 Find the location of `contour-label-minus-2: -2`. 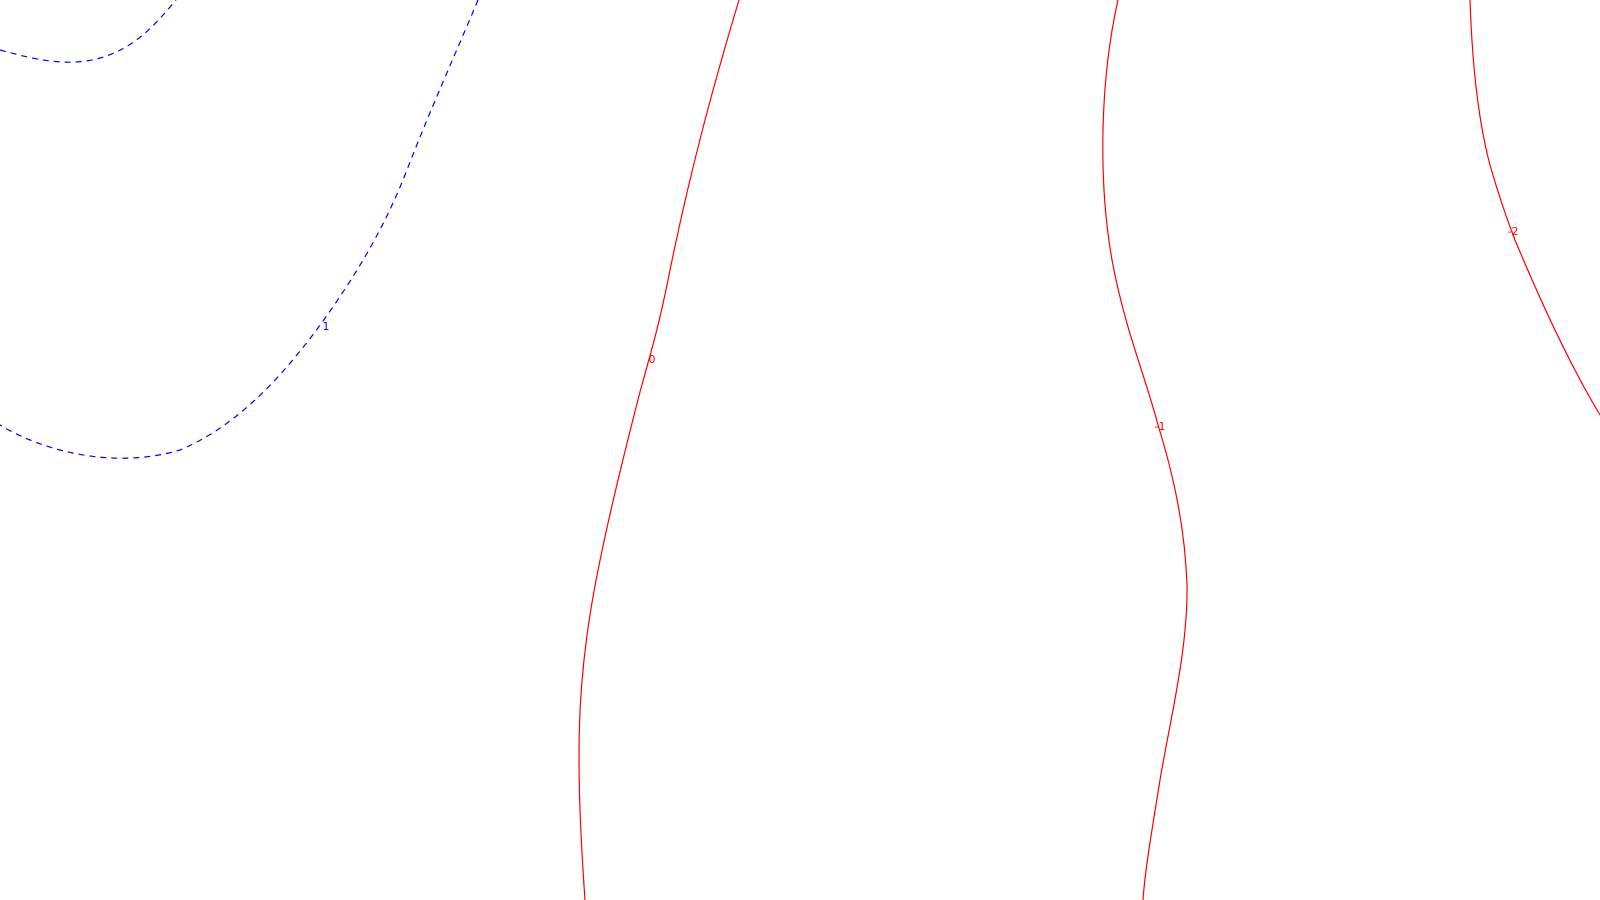

contour-label-minus-2: -2 is located at coordinates (1513, 231).